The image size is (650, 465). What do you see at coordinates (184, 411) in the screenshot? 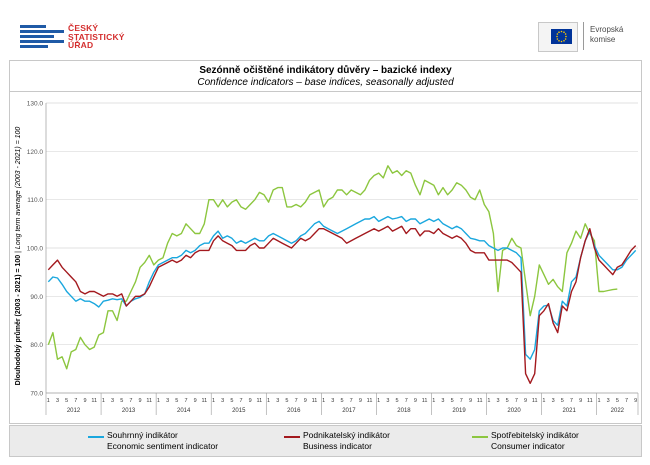
I see `x-year-label: 2014` at bounding box center [184, 411].